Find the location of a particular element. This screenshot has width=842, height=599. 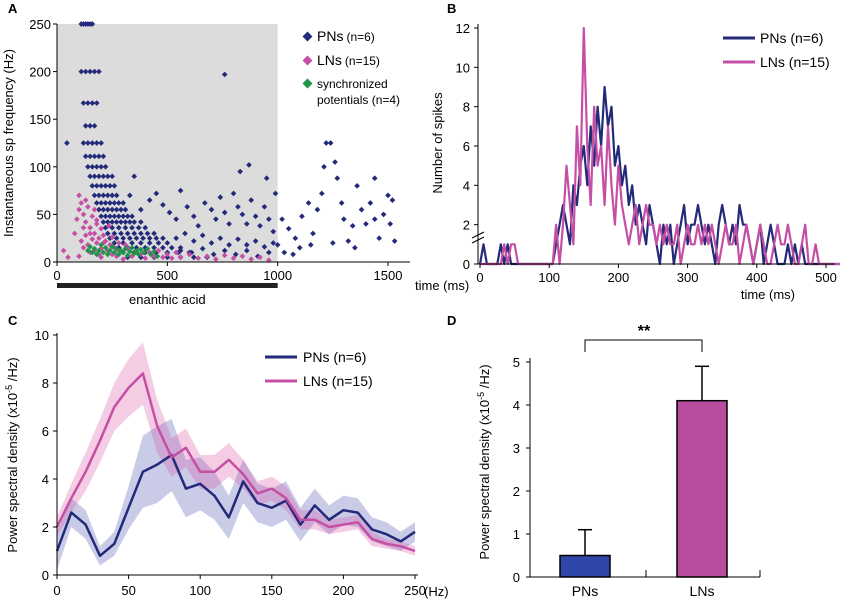

x-tick-label: 300 is located at coordinates (688, 277).